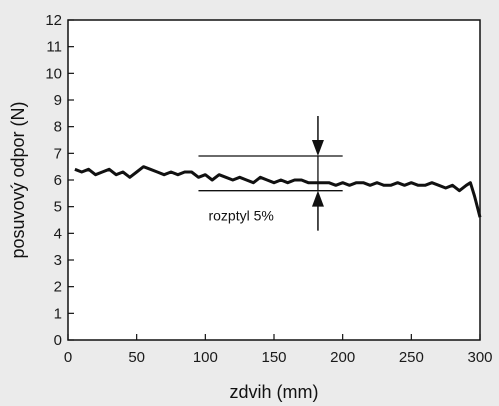 The height and width of the screenshot is (406, 499). What do you see at coordinates (317, 148) in the screenshot?
I see `annotation-arrow-down-head` at bounding box center [317, 148].